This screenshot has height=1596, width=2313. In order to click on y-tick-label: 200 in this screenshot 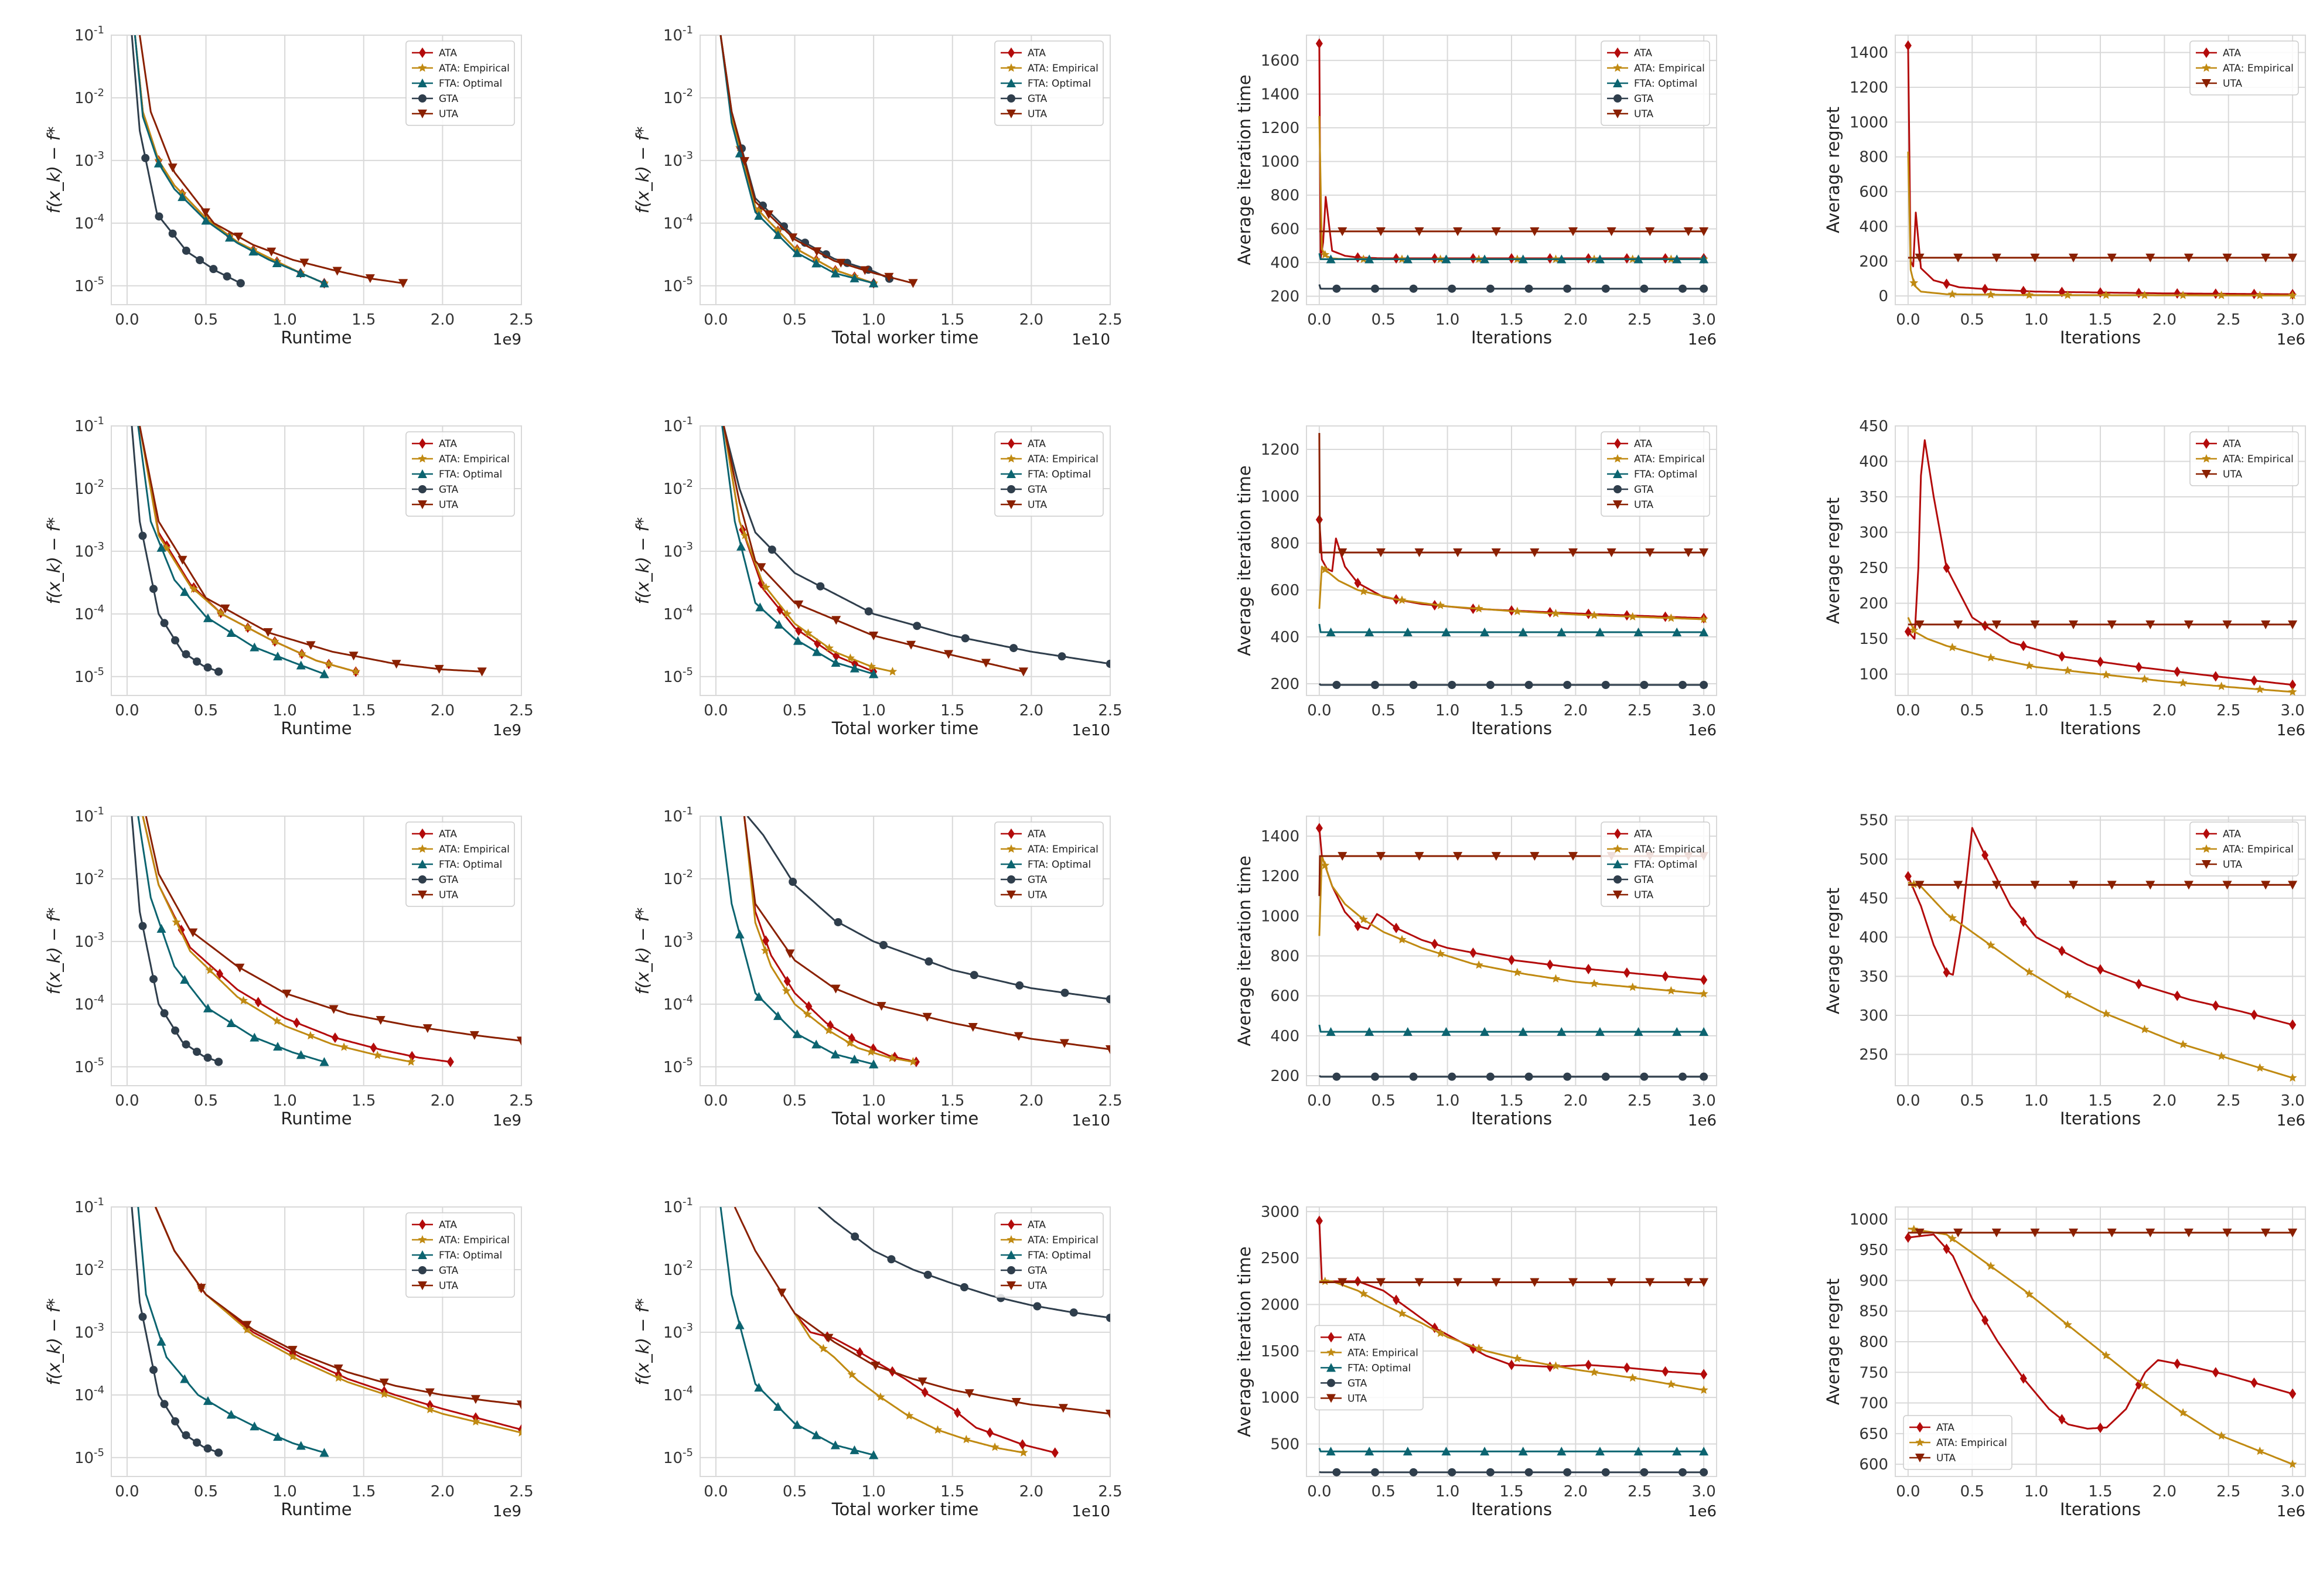, I will do `click(1285, 684)`.